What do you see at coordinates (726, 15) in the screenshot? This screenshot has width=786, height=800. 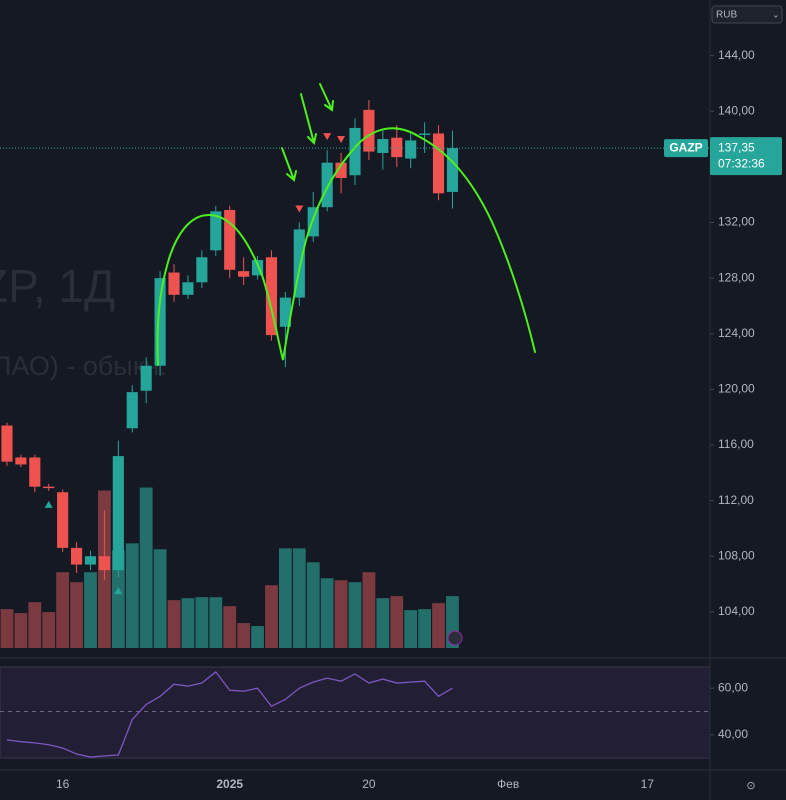 I see `currency-label: RUB` at bounding box center [726, 15].